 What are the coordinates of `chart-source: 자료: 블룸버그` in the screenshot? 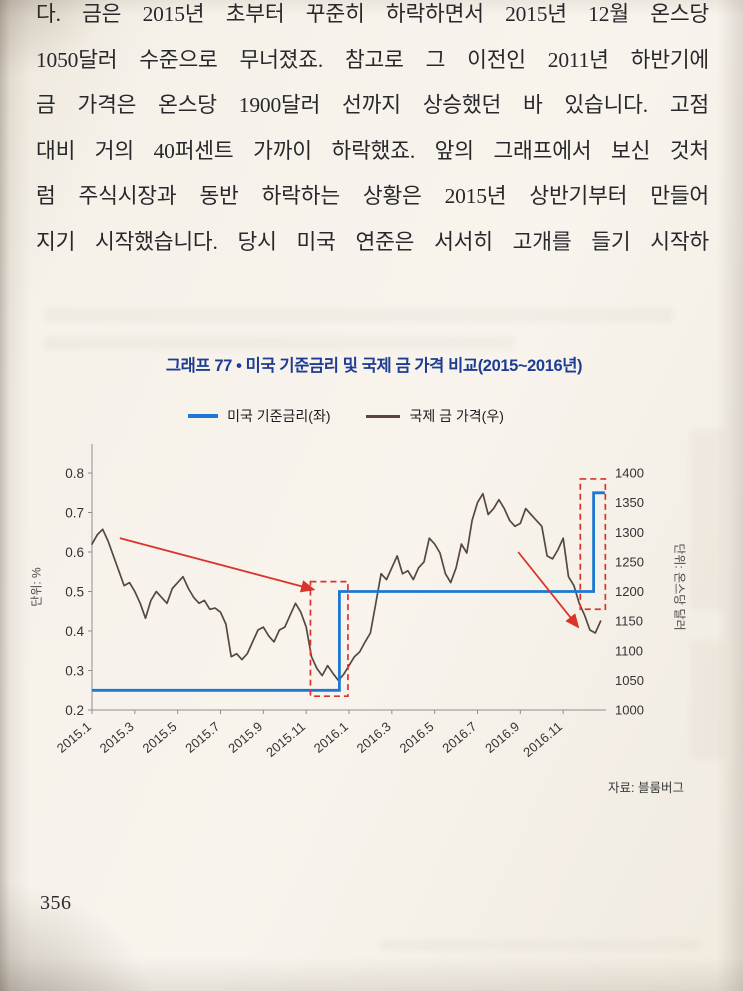 It's located at (646, 788).